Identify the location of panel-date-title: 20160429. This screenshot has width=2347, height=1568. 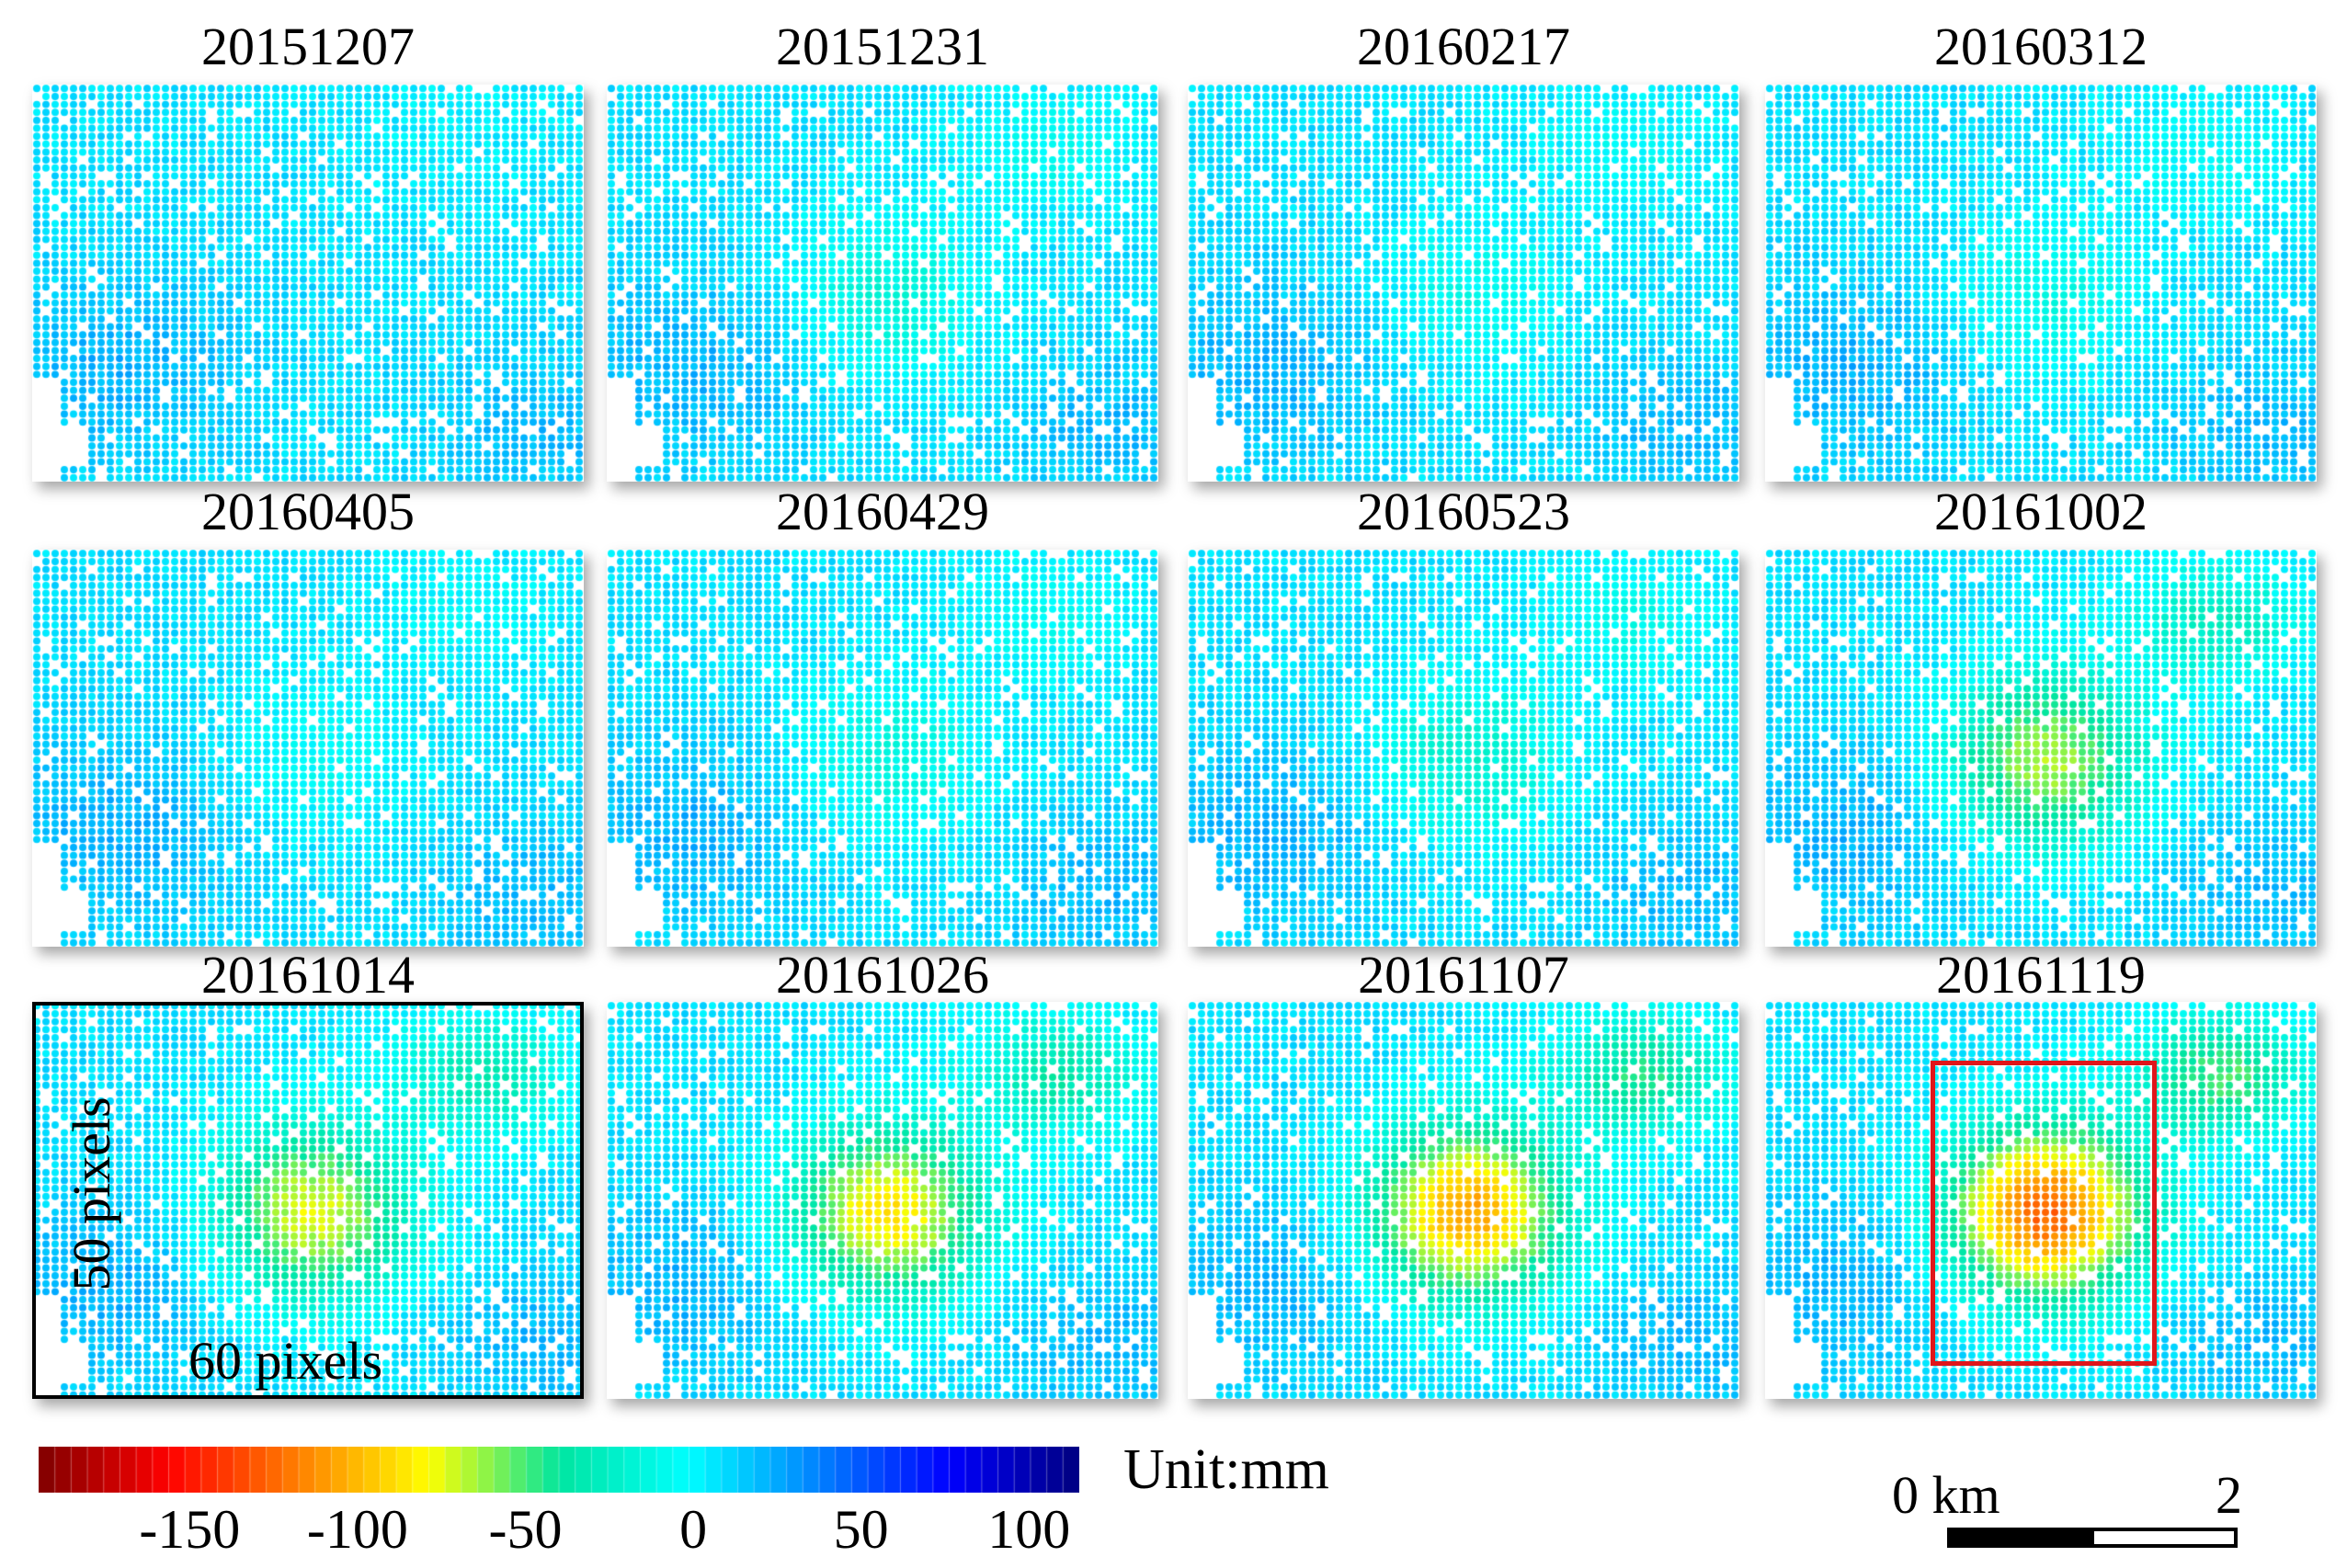
(882, 511).